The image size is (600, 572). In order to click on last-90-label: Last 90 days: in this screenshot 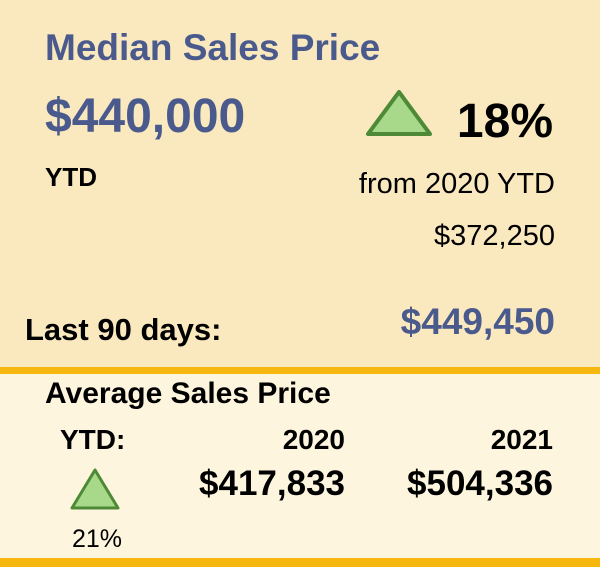, I will do `click(123, 329)`.